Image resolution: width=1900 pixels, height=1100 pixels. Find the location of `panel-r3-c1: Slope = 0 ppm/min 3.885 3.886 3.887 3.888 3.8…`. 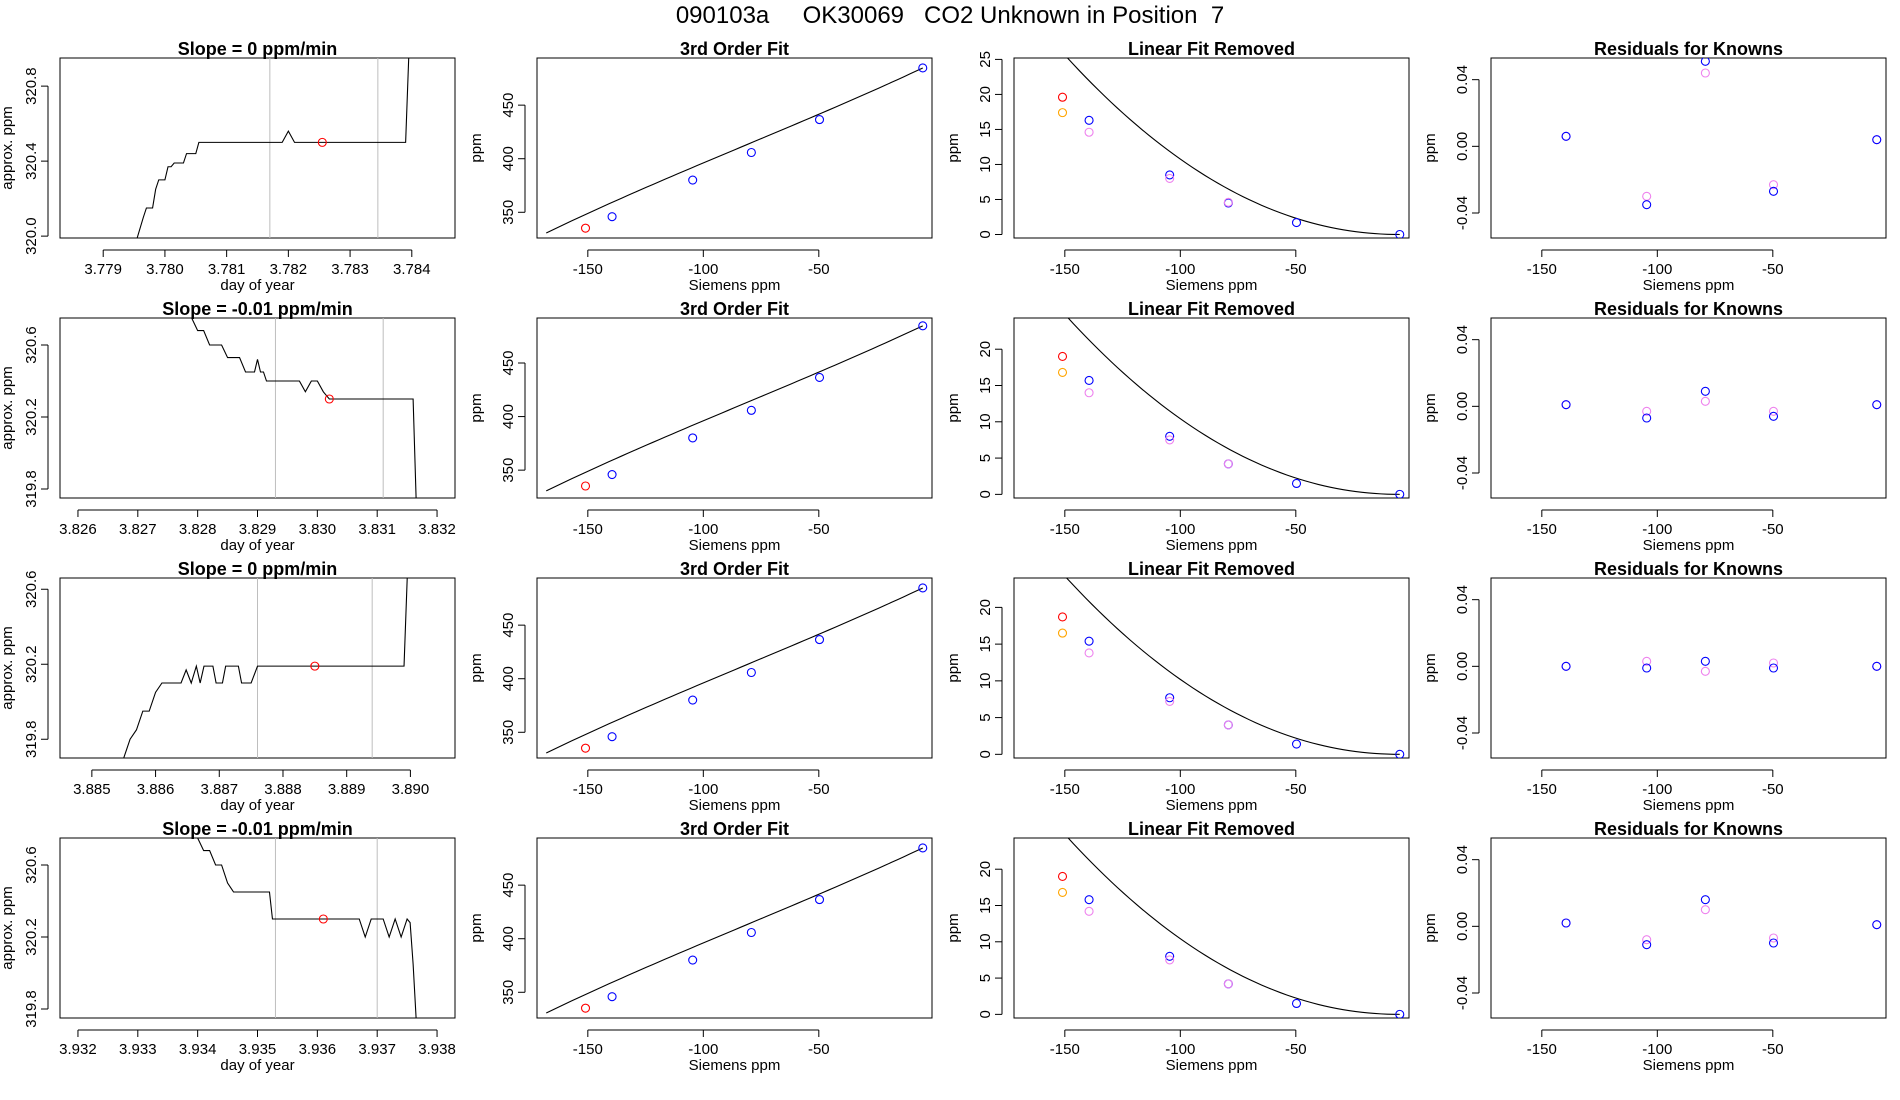

panel-r3-c1: Slope = 0 ppm/min 3.885 3.886 3.887 3.888 3.8… is located at coordinates (228, 686).